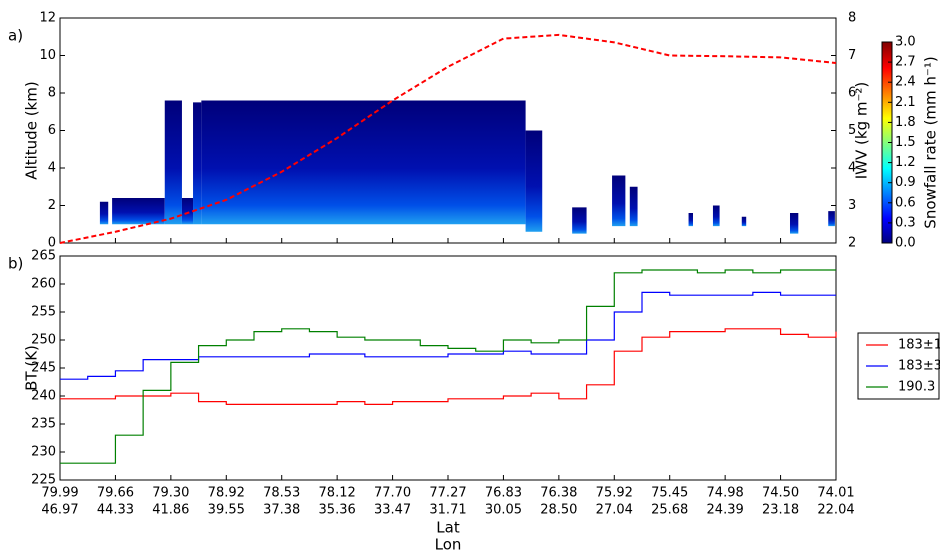 The width and height of the screenshot is (940, 554). I want to click on y2-axis-label: IWV (kg m⁻²), so click(862, 131).